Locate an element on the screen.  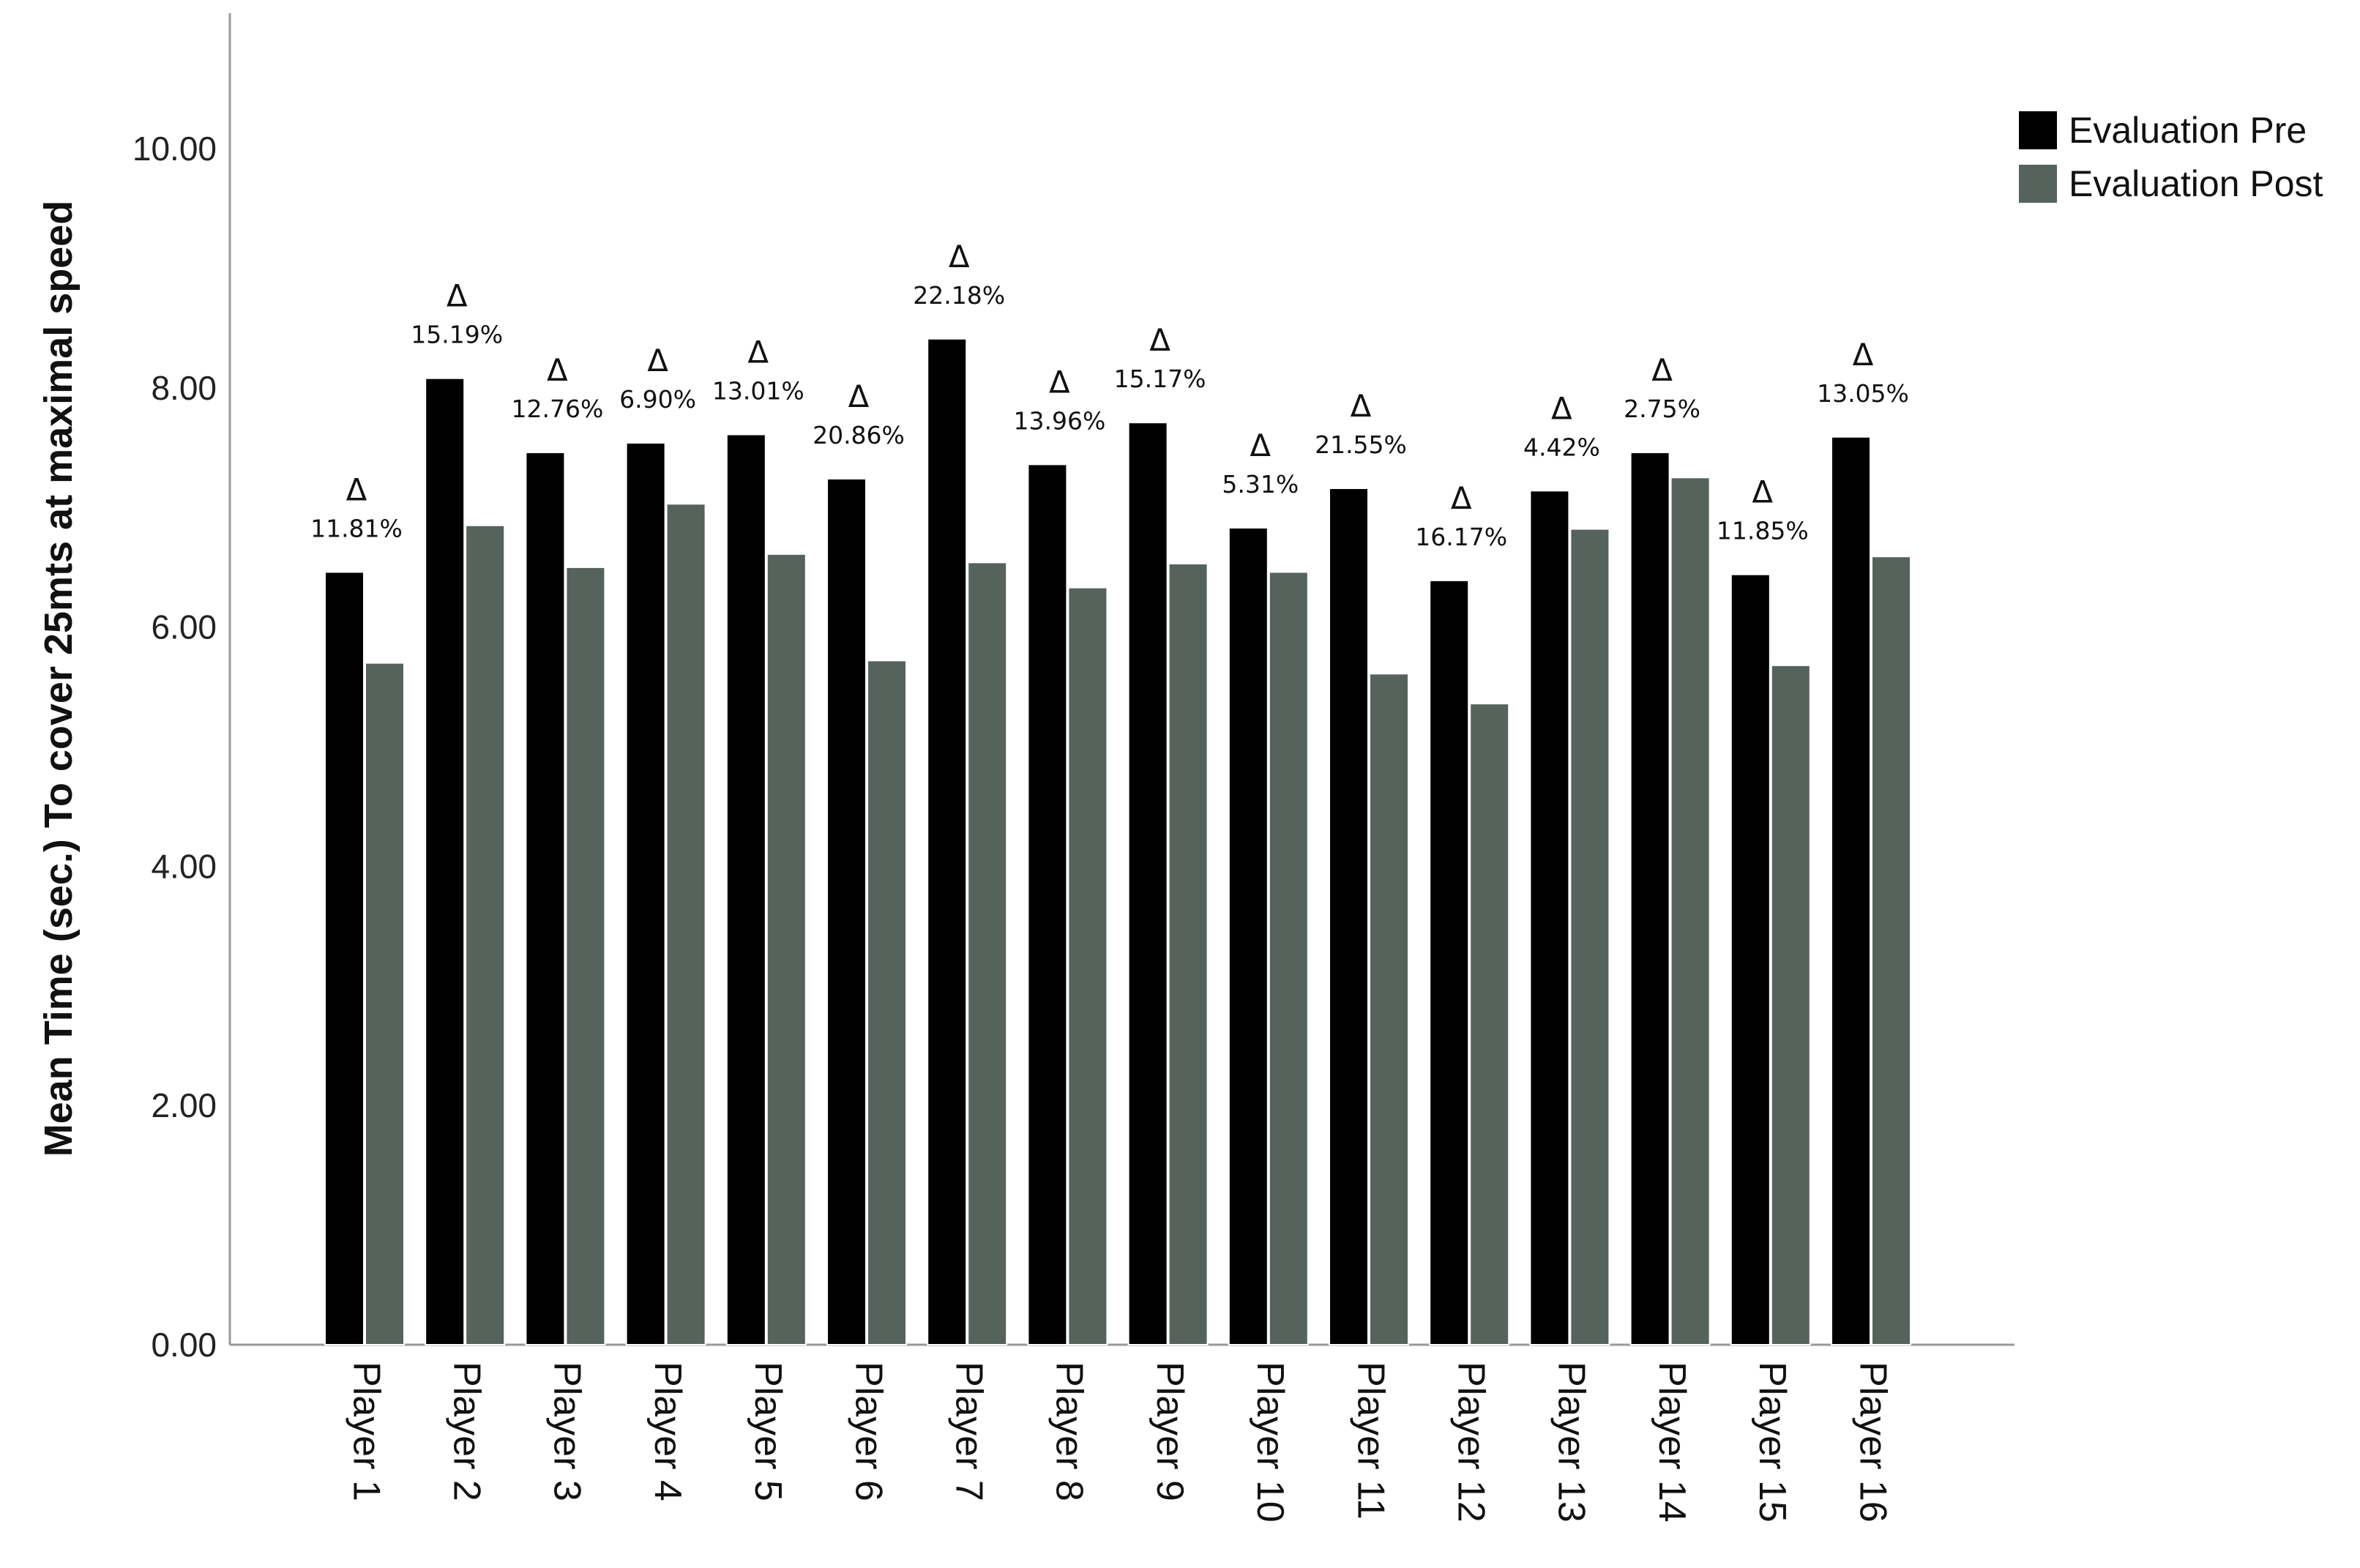
delta-value-label: 6.90% is located at coordinates (657, 399).